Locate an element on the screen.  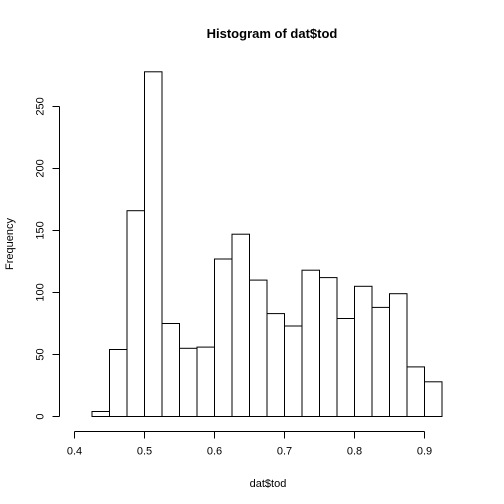
x-tick-label: 0.4 is located at coordinates (74, 452).